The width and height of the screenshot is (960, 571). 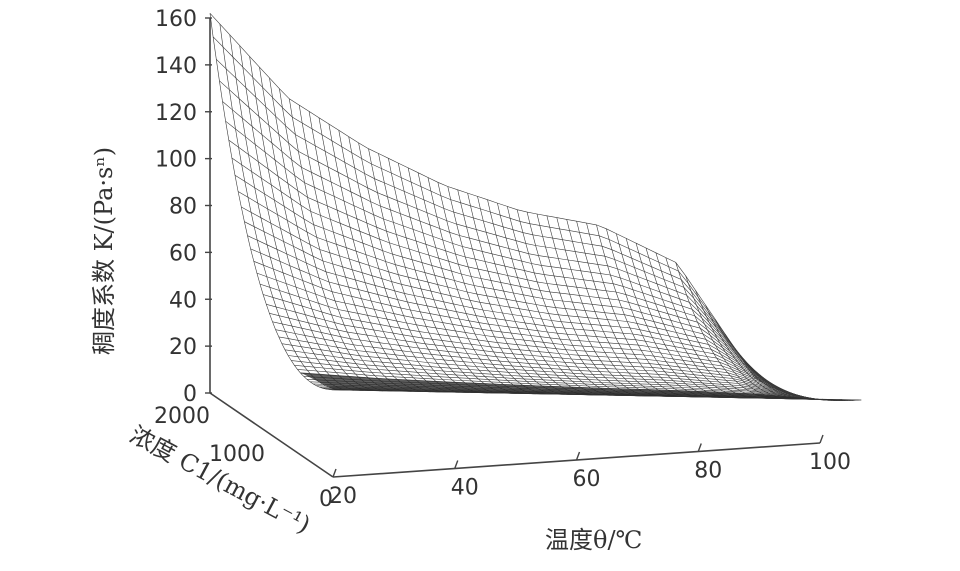 What do you see at coordinates (593, 540) in the screenshot?
I see `x-axis-label: 温度θ/℃` at bounding box center [593, 540].